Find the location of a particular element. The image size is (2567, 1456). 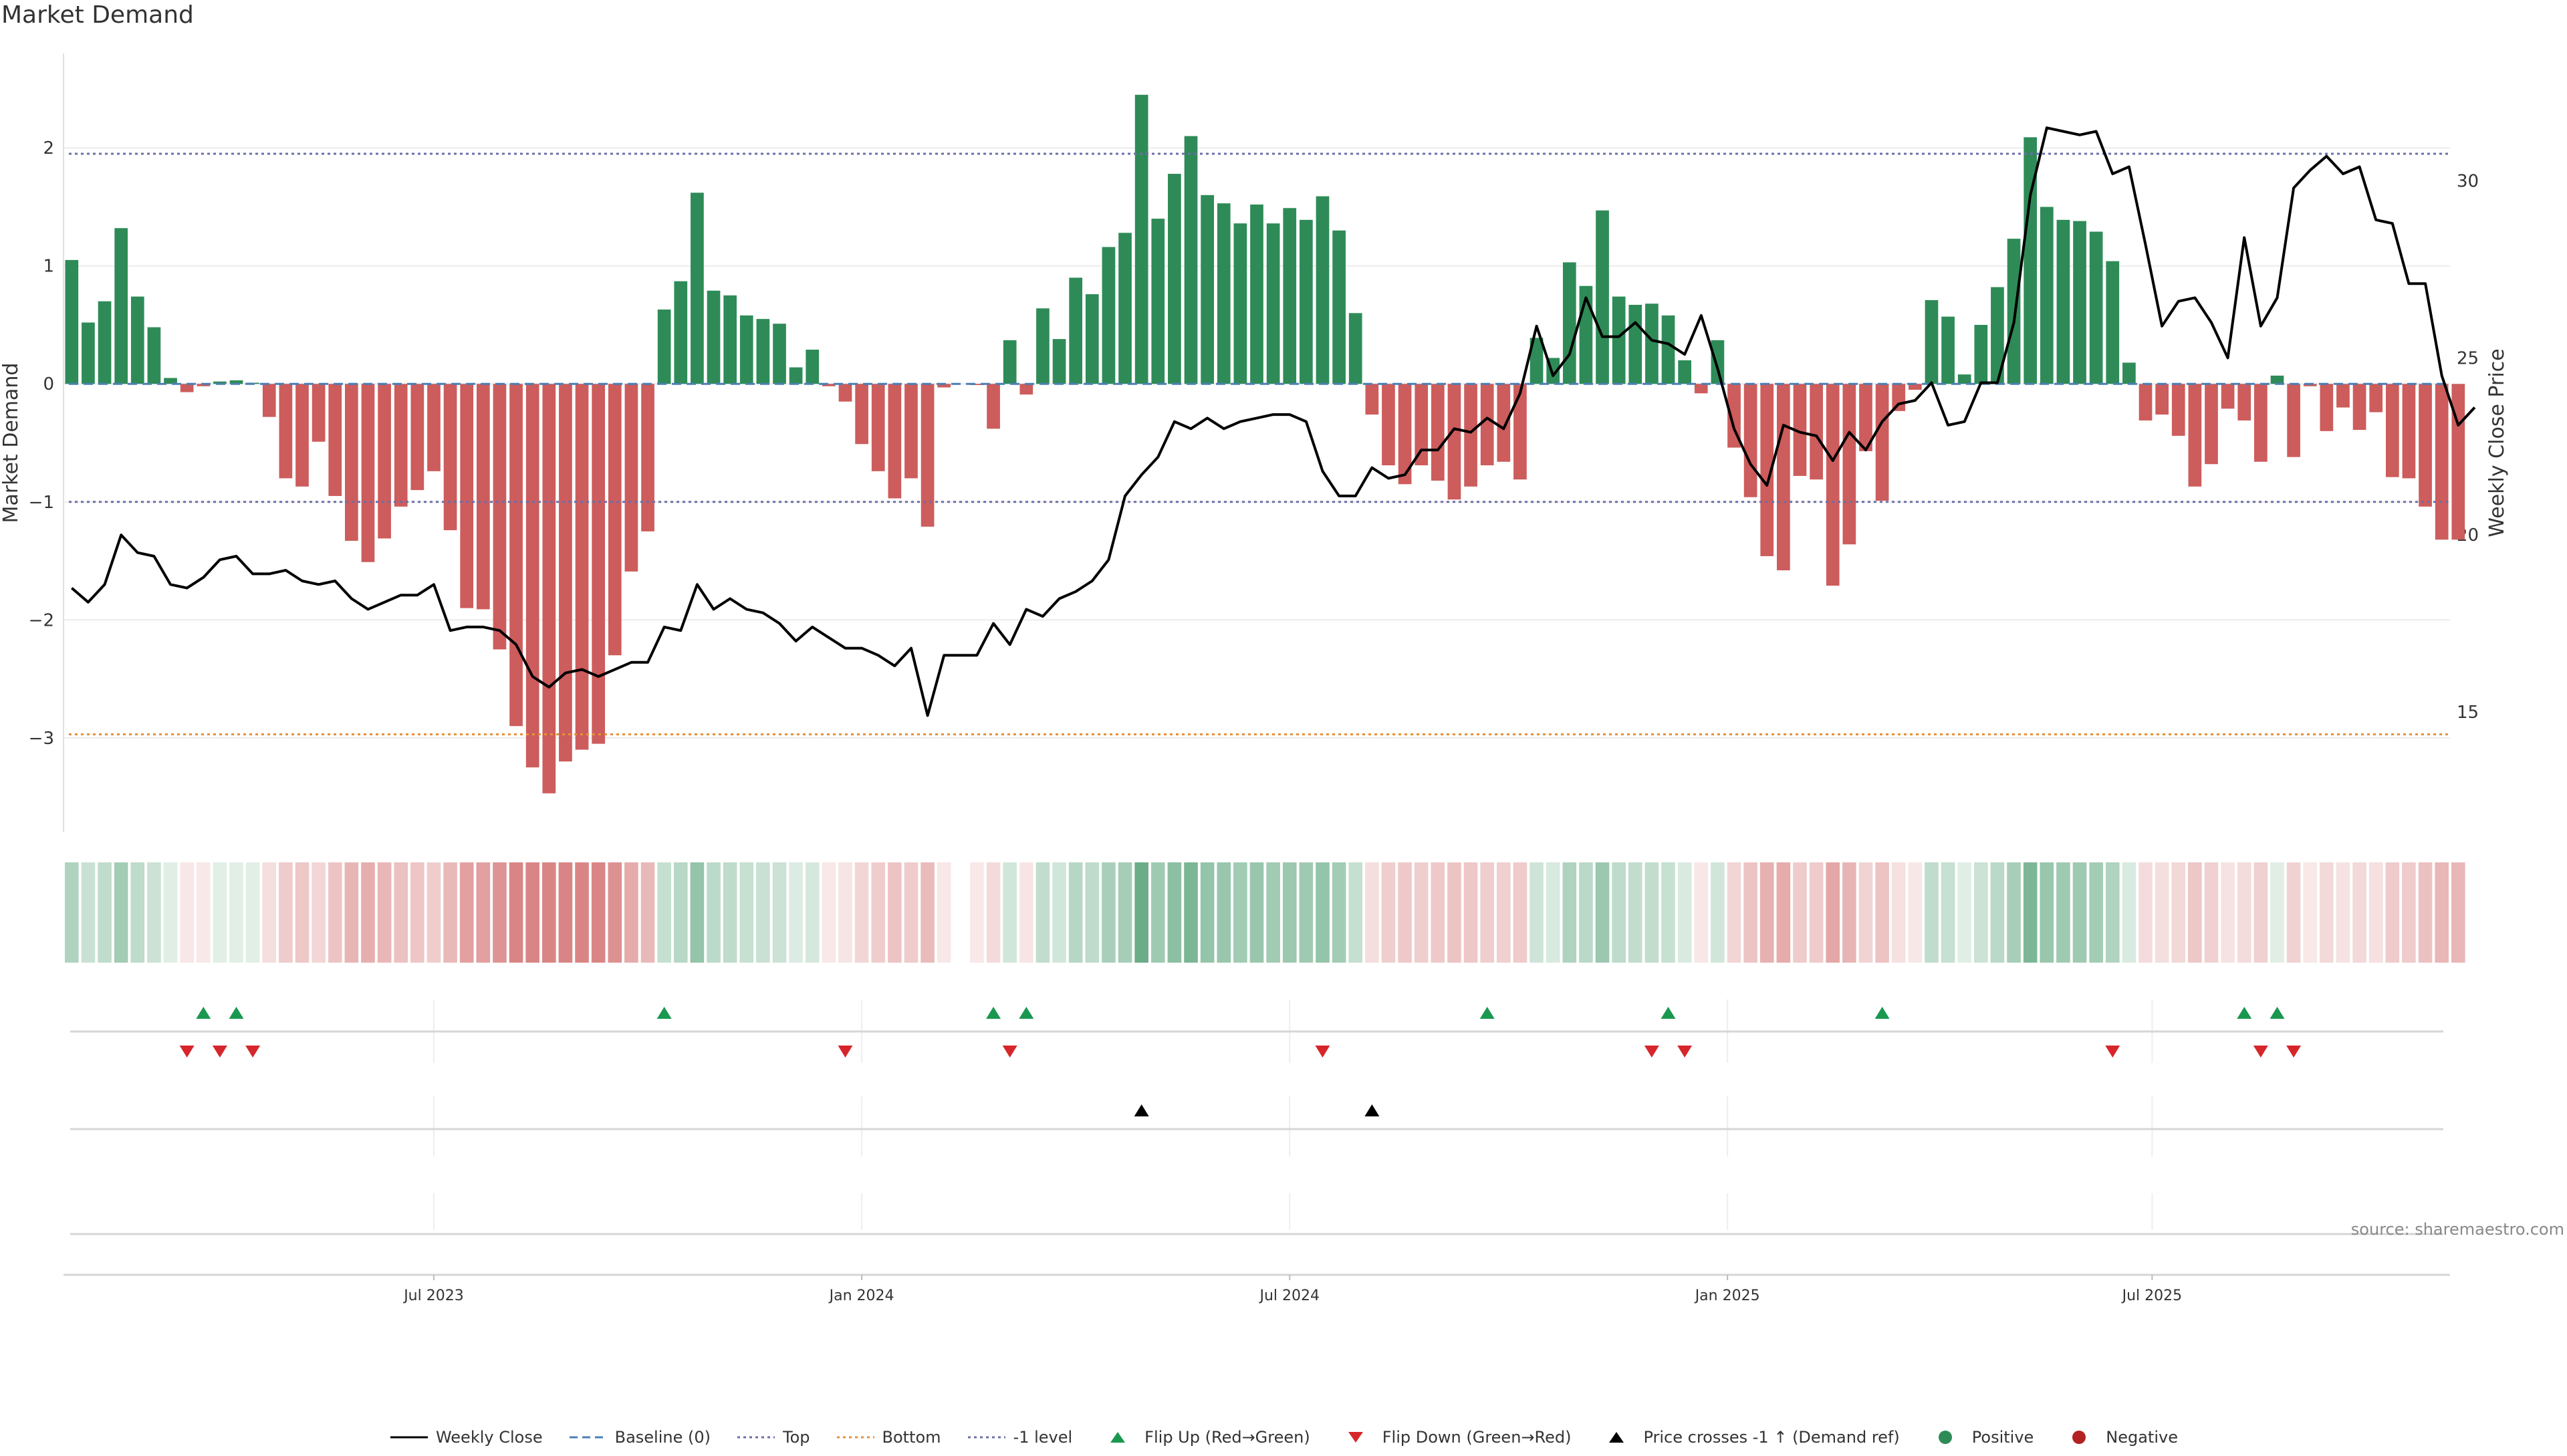

legend-item: Negative is located at coordinates (2118, 1437).